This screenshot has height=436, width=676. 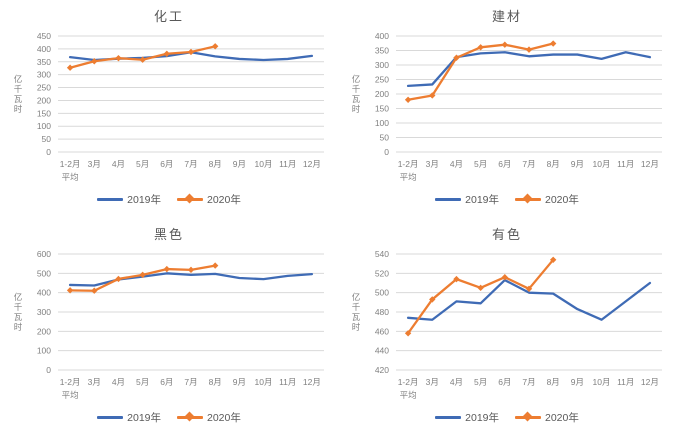 What do you see at coordinates (553, 382) in the screenshot?
I see `svg-text: 8月` at bounding box center [553, 382].